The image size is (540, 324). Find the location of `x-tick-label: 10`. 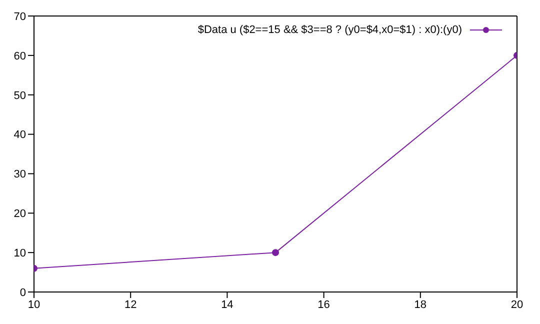

x-tick-label: 10 is located at coordinates (34, 304).